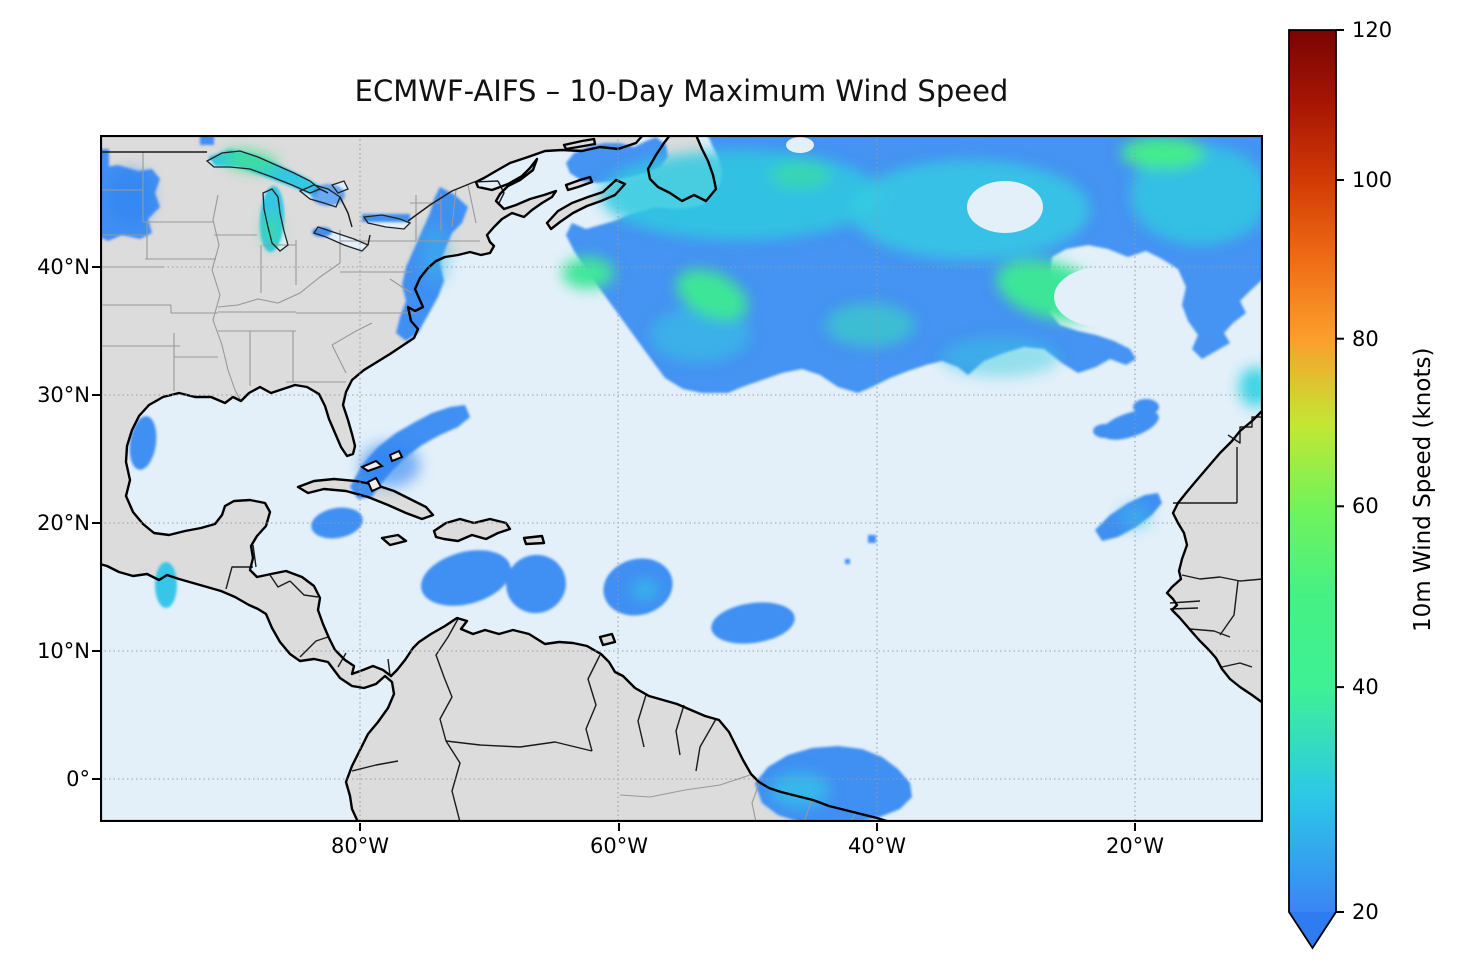 This screenshot has width=1467, height=974. I want to click on wind-accent-lake-superior-green, so click(250, 161).